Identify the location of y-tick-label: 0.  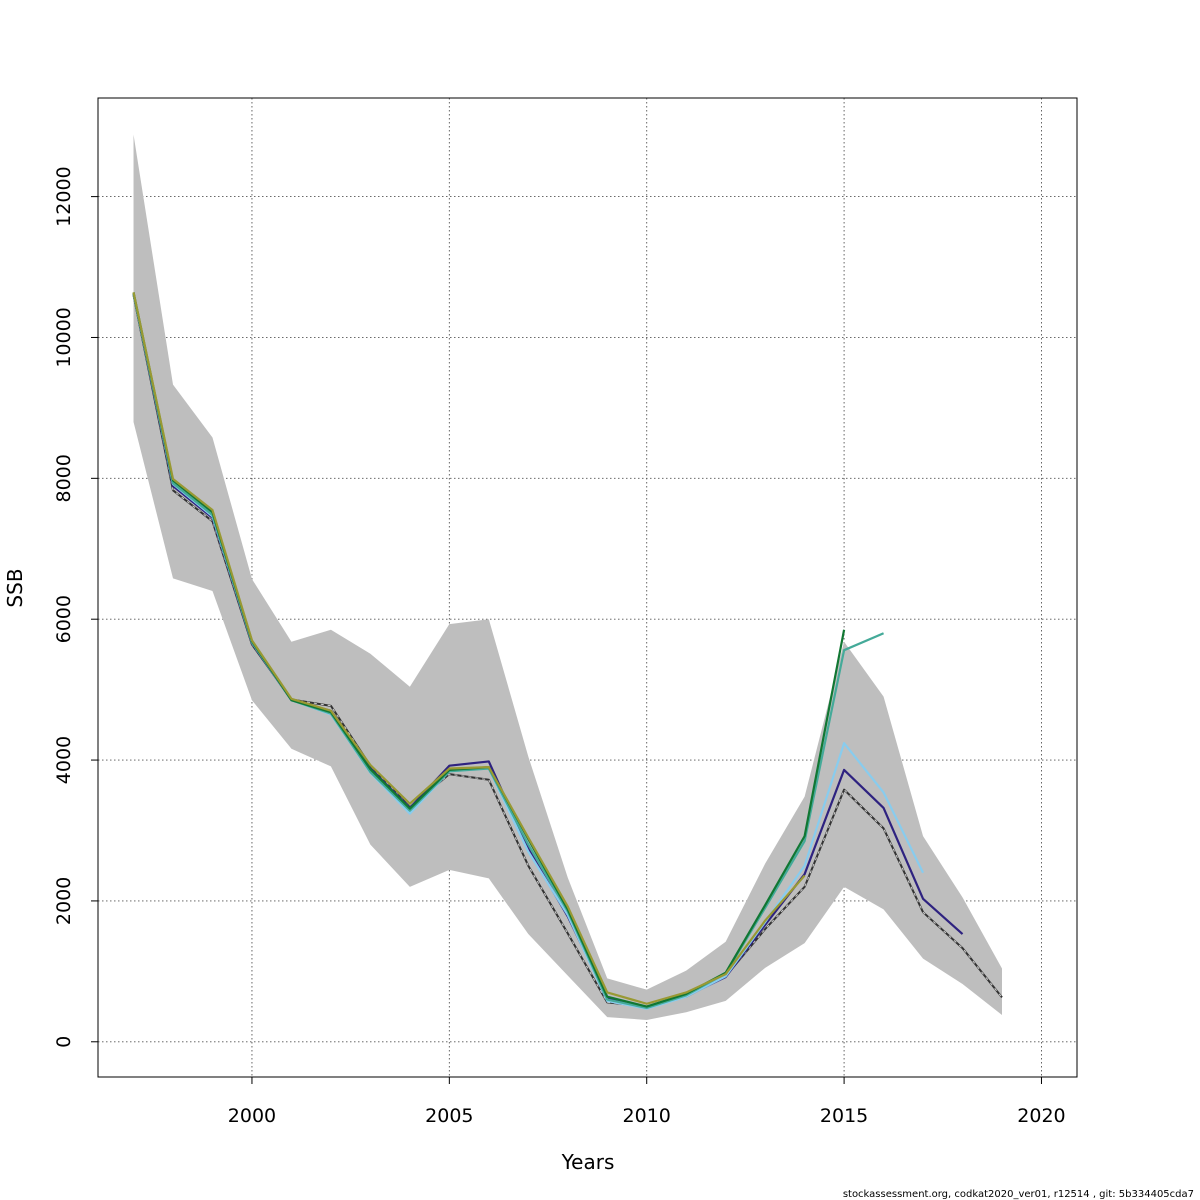
(64, 1042).